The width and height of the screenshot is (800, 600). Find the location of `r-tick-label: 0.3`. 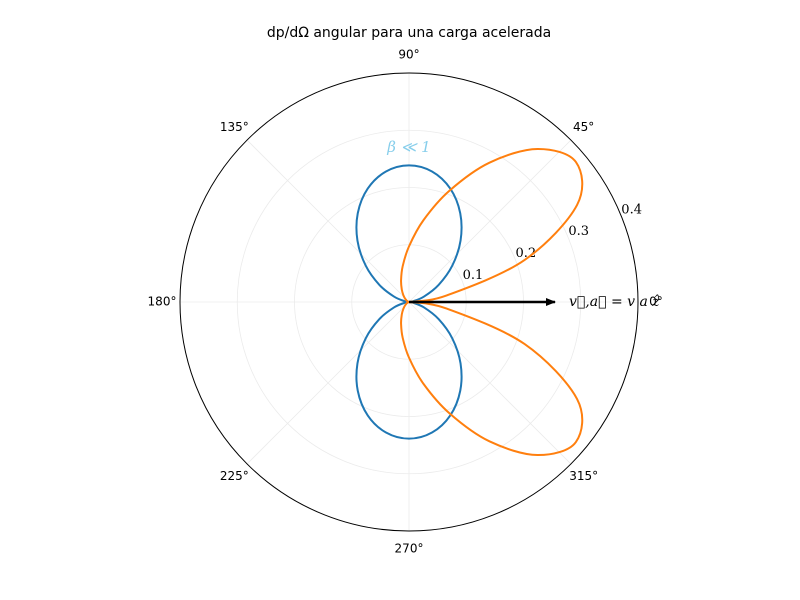

r-tick-label: 0.3 is located at coordinates (578, 231).